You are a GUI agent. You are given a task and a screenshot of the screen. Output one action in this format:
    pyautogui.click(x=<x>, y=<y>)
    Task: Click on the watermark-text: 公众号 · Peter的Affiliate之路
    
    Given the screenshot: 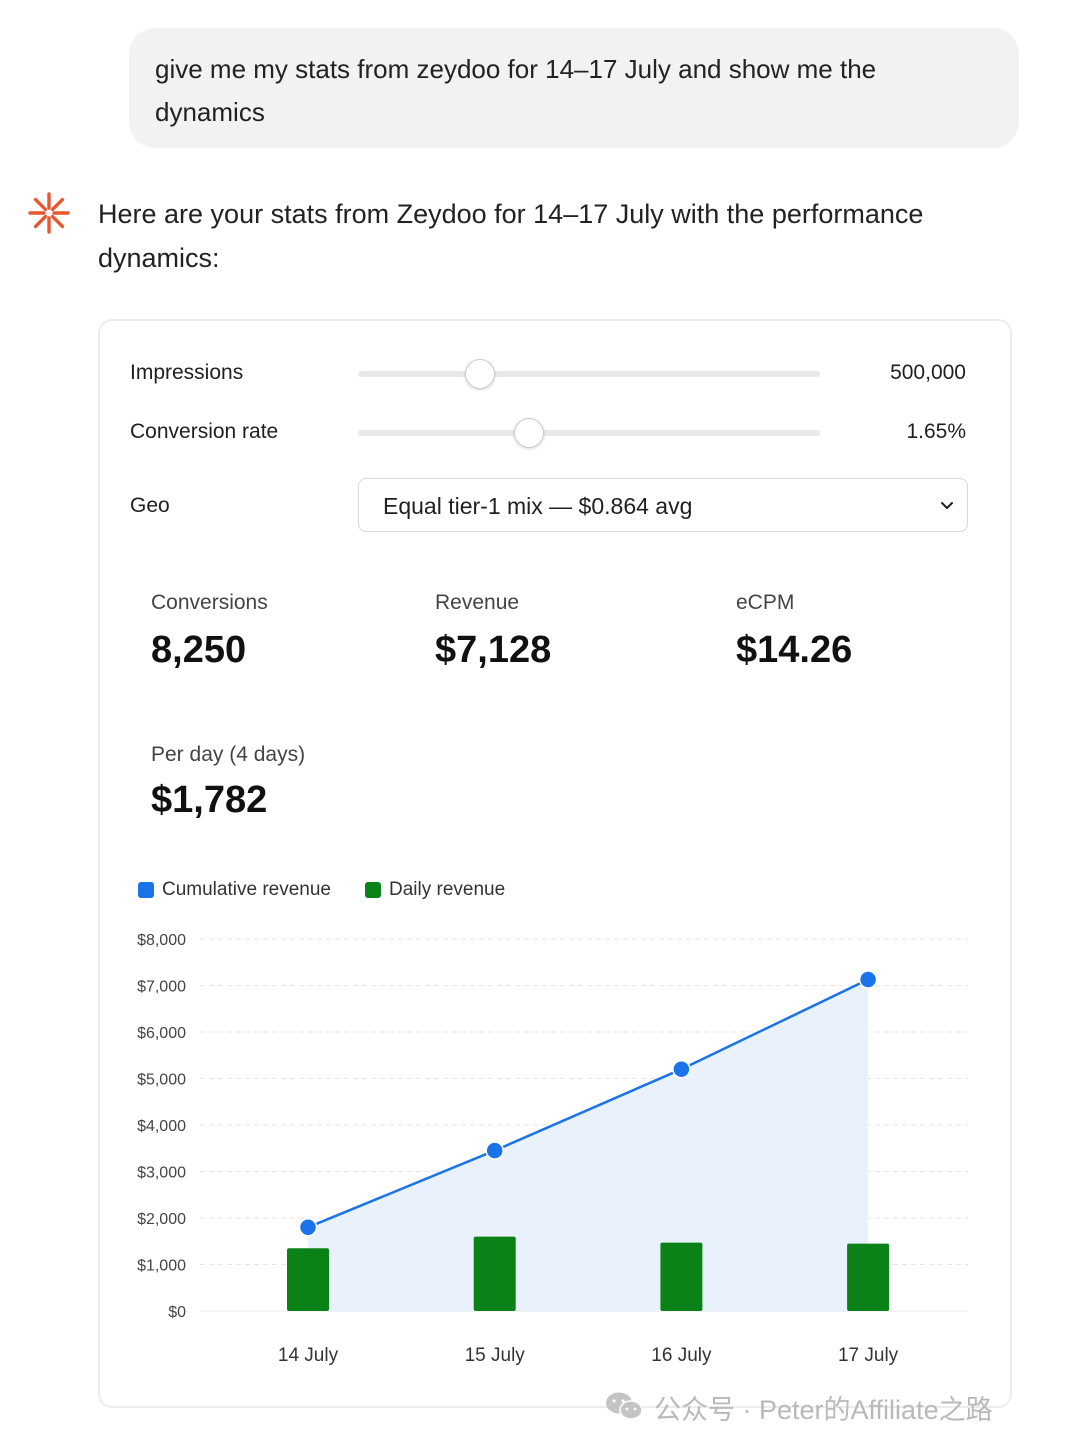 What is the action you would take?
    pyautogui.click(x=823, y=1410)
    